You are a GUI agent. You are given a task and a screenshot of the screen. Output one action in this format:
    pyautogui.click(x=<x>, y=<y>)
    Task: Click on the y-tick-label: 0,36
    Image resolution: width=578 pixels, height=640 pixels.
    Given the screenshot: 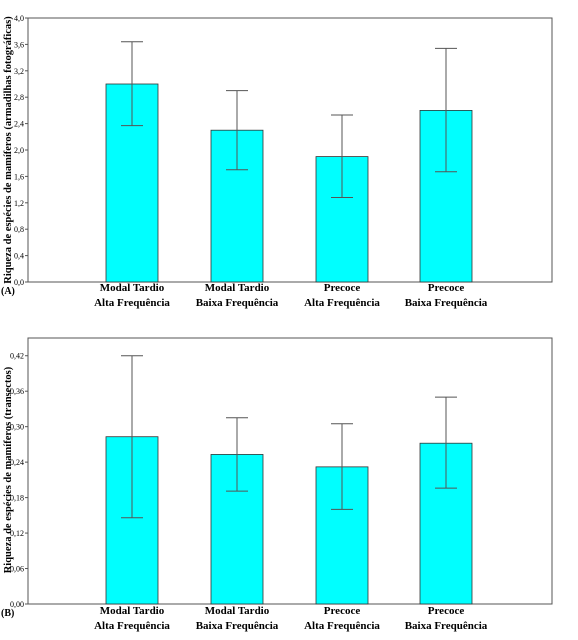 What is the action you would take?
    pyautogui.click(x=17, y=391)
    